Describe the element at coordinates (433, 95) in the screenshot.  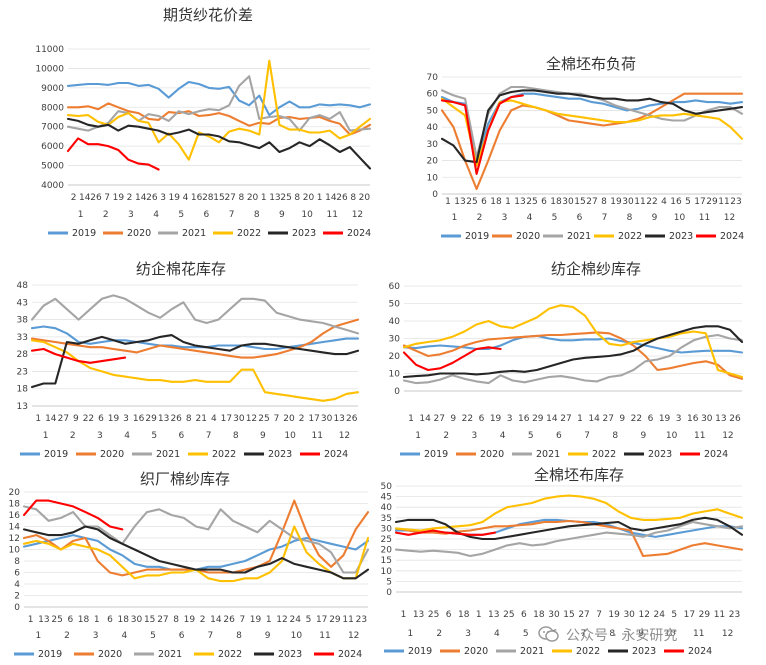
I see `y-tick-label: 60` at that location.